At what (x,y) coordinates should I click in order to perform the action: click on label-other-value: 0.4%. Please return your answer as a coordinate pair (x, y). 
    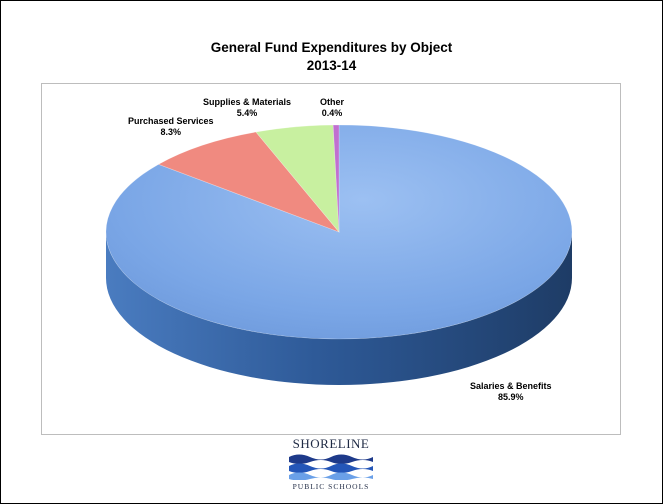
    Looking at the image, I should click on (332, 113).